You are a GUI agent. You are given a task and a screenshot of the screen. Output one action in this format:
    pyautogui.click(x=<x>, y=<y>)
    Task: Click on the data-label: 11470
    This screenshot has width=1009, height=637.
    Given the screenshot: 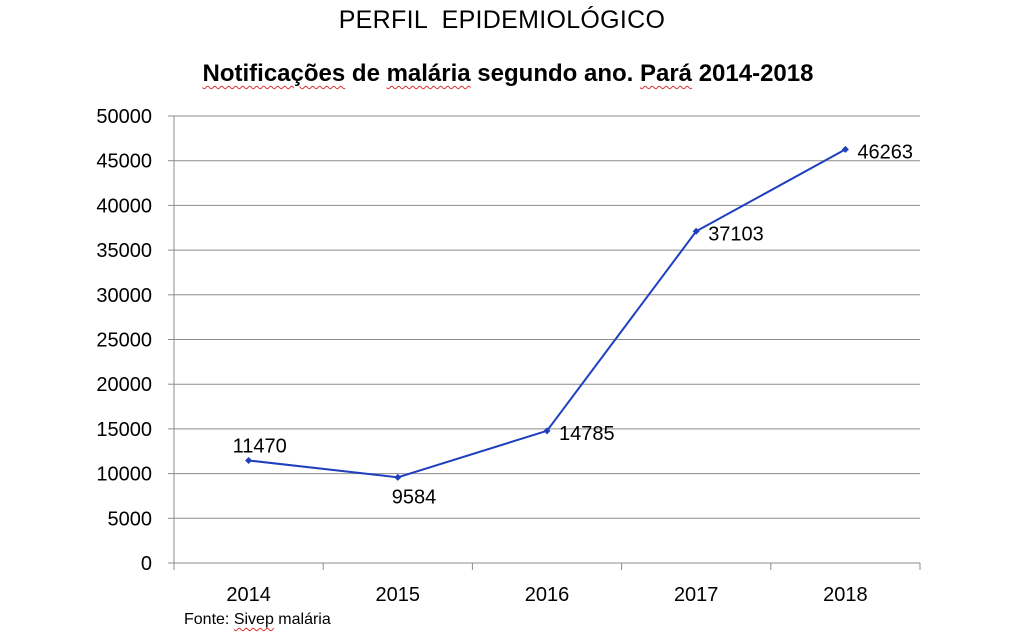 What is the action you would take?
    pyautogui.click(x=260, y=446)
    